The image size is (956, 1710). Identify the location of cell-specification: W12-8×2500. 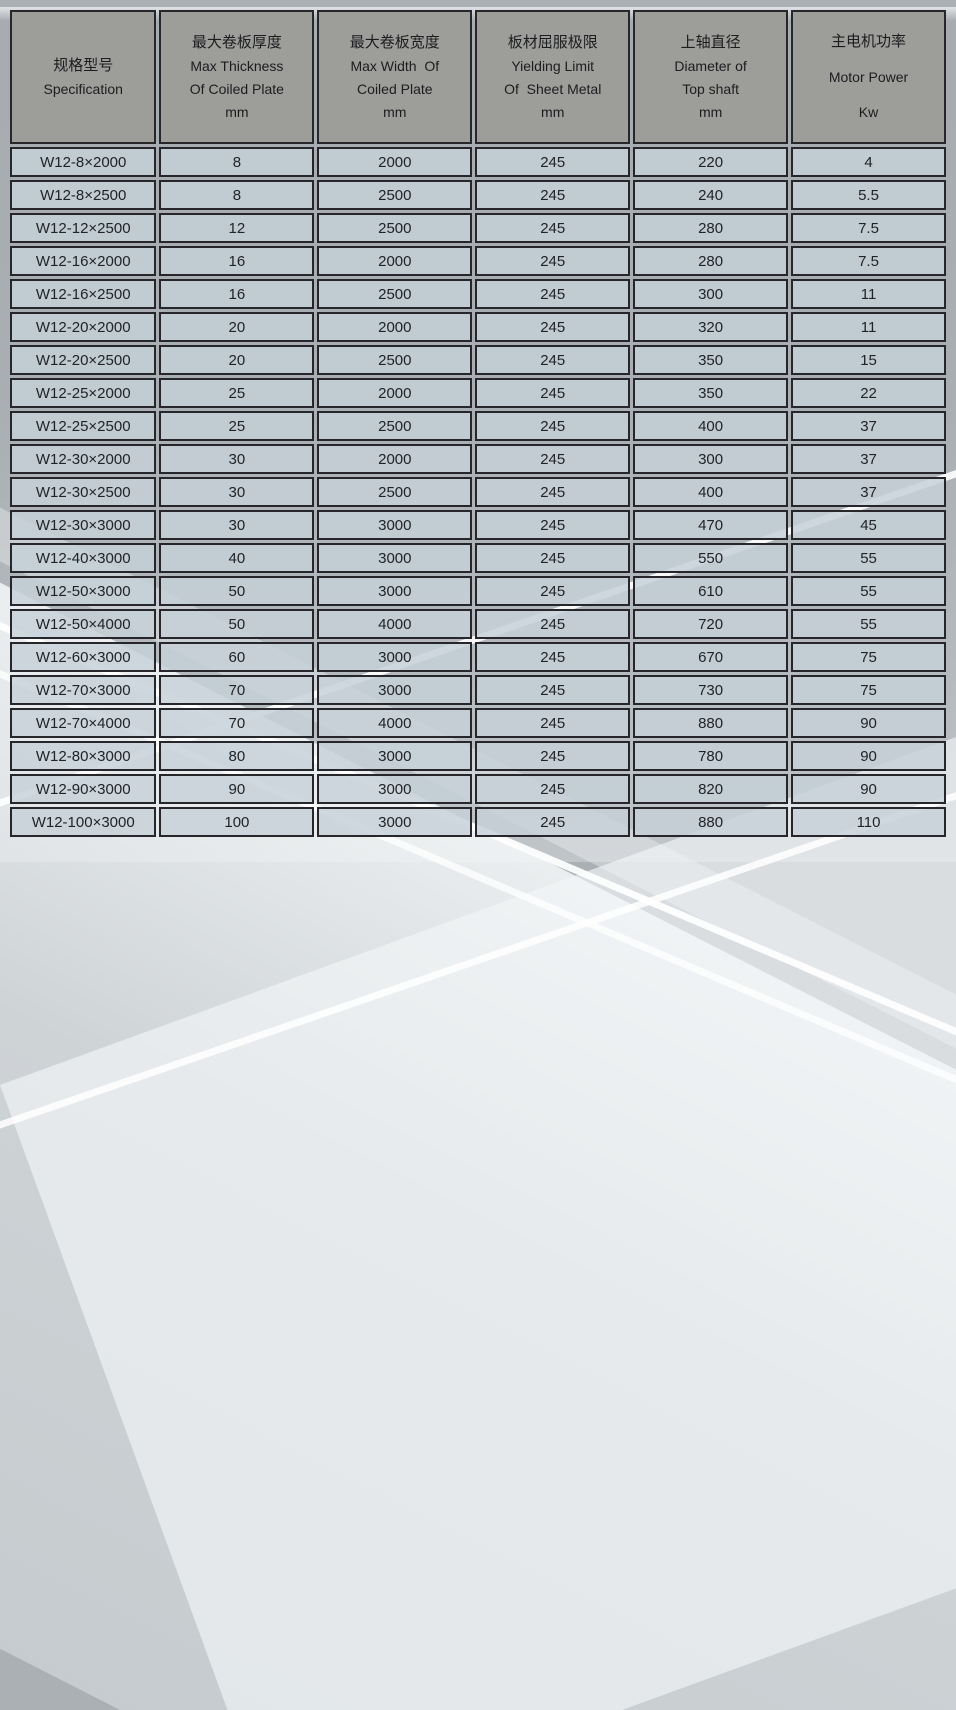
(83, 195).